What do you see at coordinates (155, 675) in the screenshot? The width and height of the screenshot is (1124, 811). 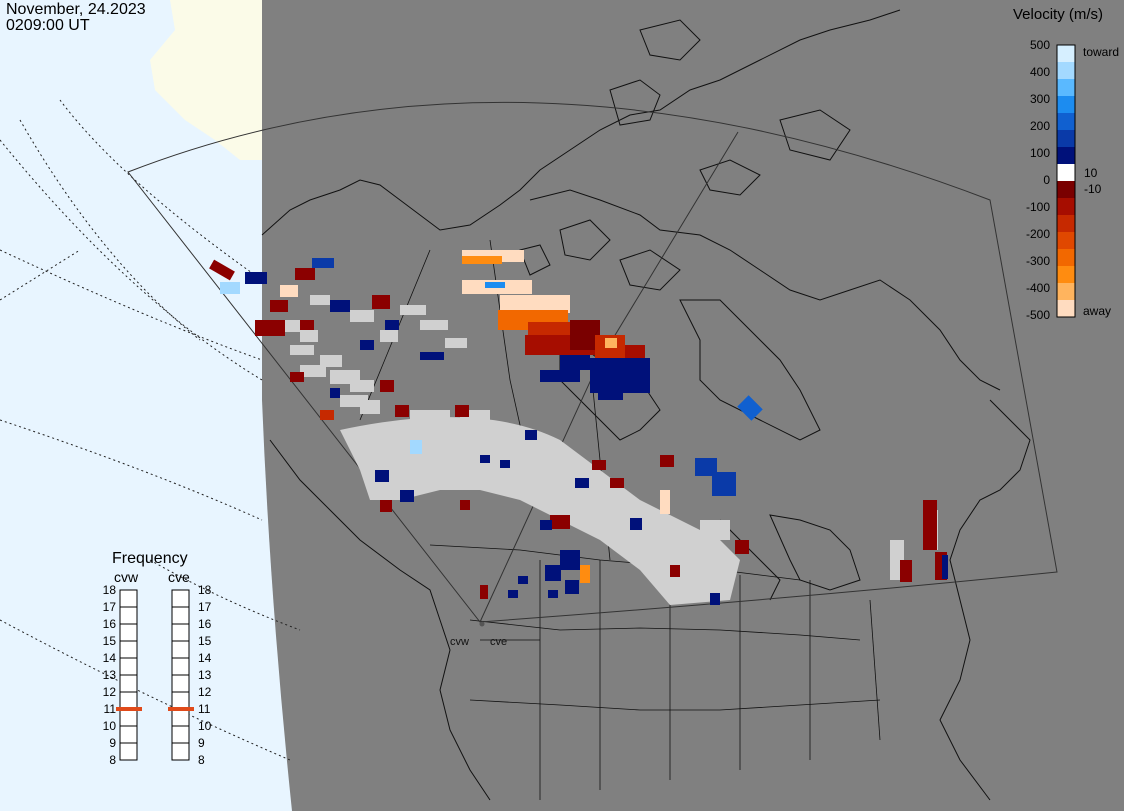 I see `frequency-panel` at bounding box center [155, 675].